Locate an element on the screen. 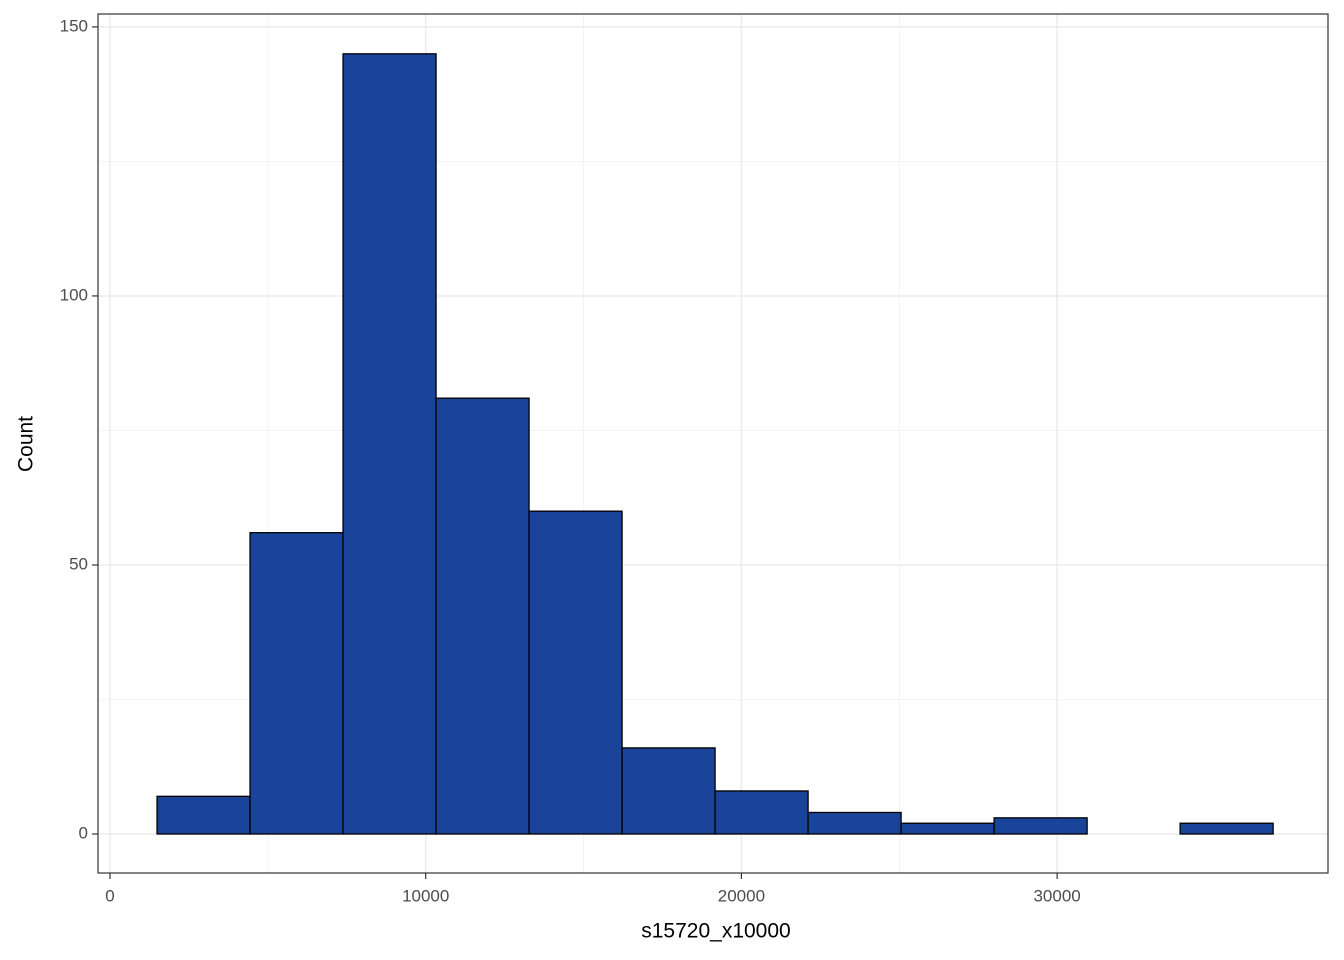 The width and height of the screenshot is (1344, 960). y-tick-label: 150 is located at coordinates (74, 25).